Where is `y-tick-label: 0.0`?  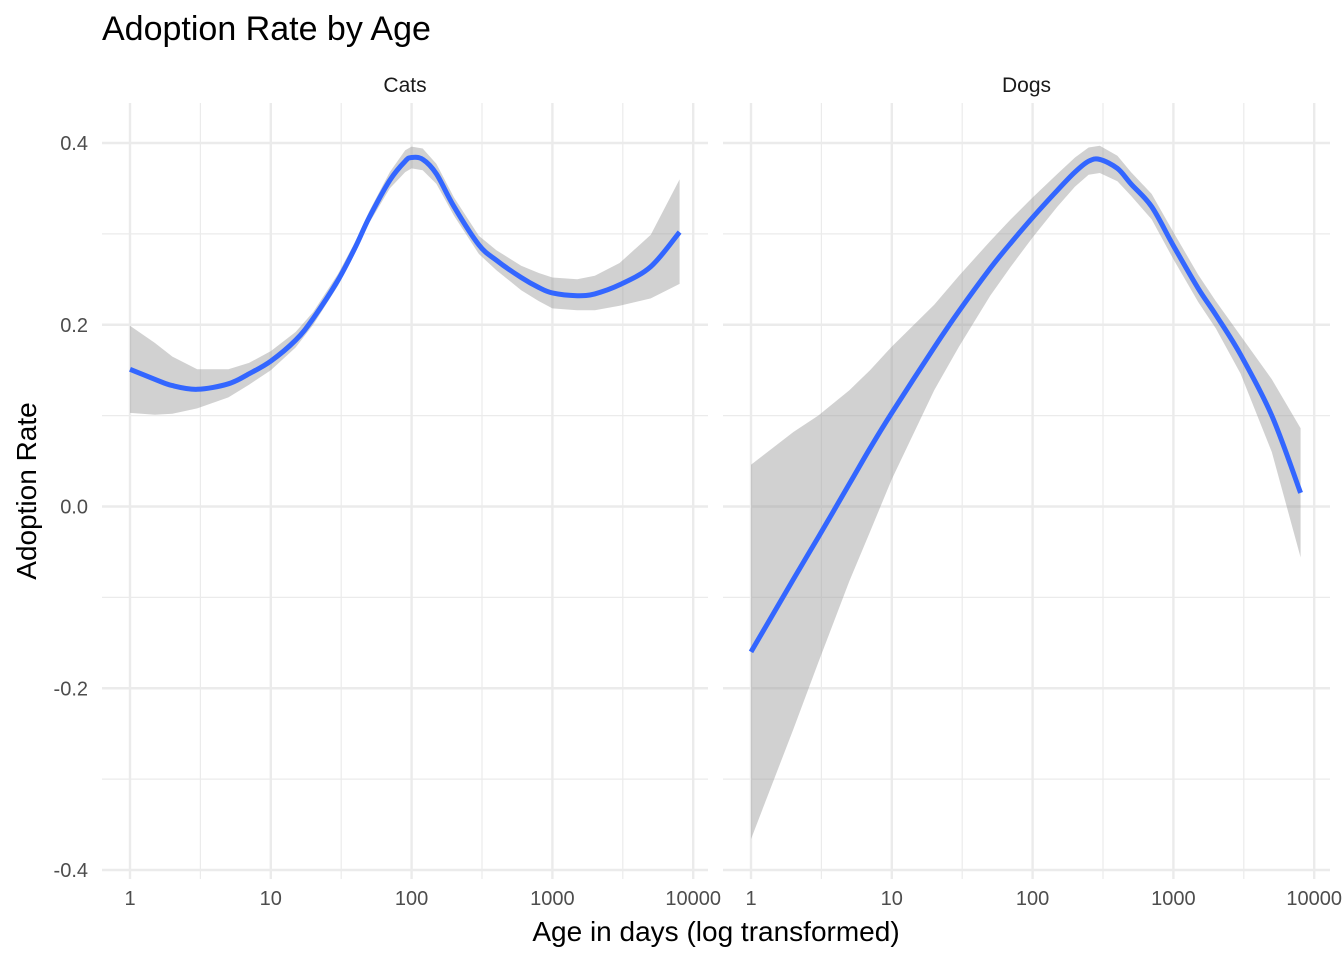 y-tick-label: 0.0 is located at coordinates (74, 508).